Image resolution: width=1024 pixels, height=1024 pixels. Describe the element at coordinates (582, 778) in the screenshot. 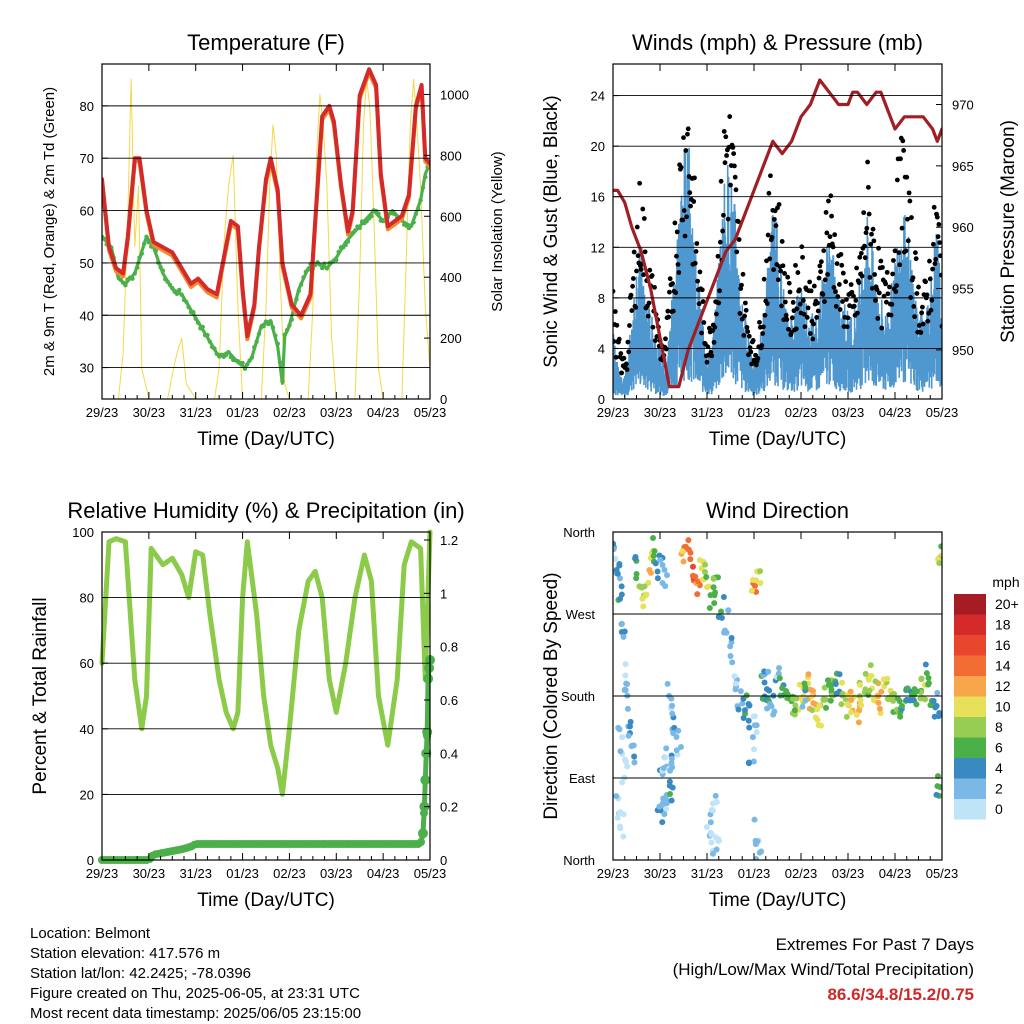

I see `y-tick-label: East` at that location.